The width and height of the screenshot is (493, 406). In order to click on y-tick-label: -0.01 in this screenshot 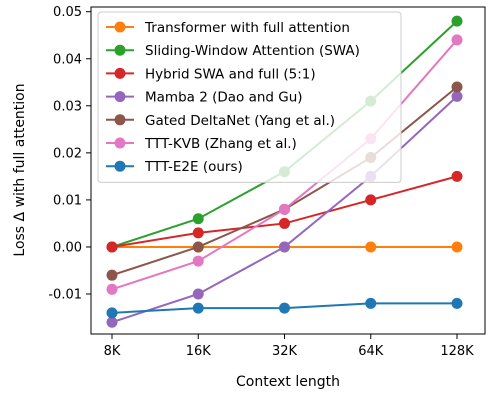, I will do `click(65, 295)`.